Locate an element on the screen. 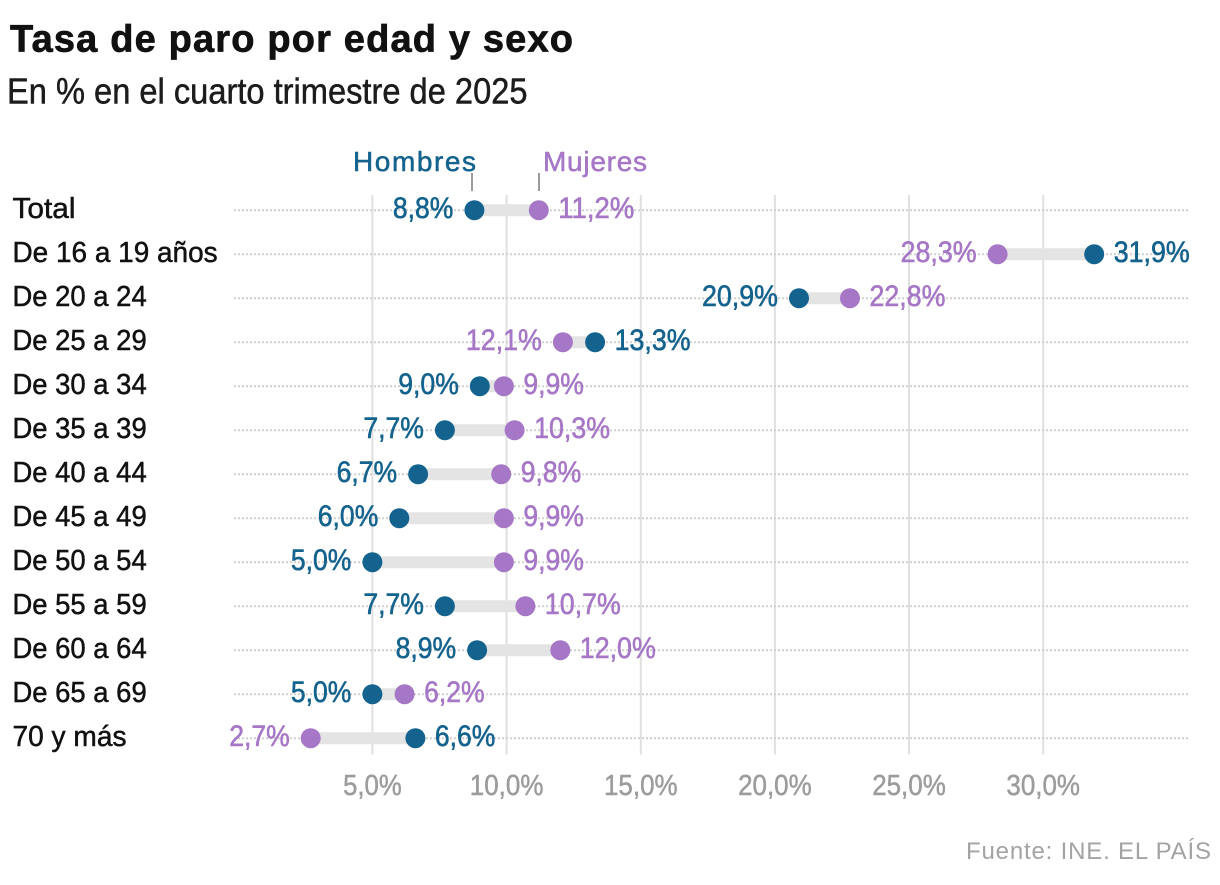 This screenshot has width=1220, height=885. svg-text: De 55 a 59 is located at coordinates (80, 605).